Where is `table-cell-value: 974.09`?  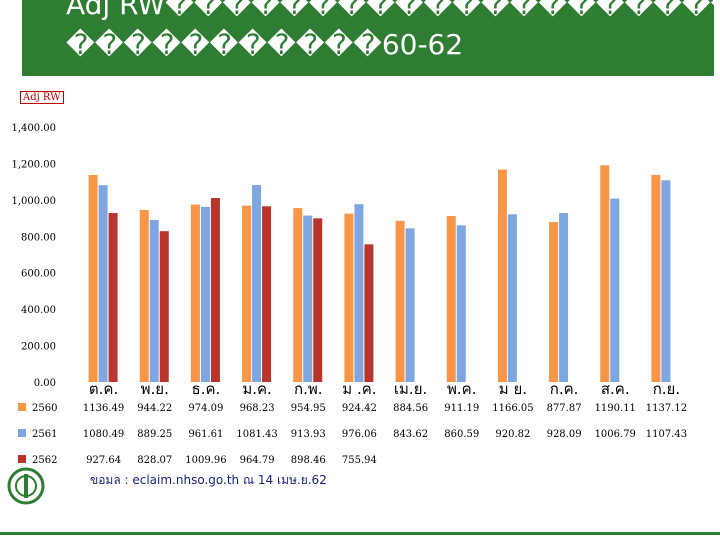 table-cell-value: 974.09 is located at coordinates (205, 408).